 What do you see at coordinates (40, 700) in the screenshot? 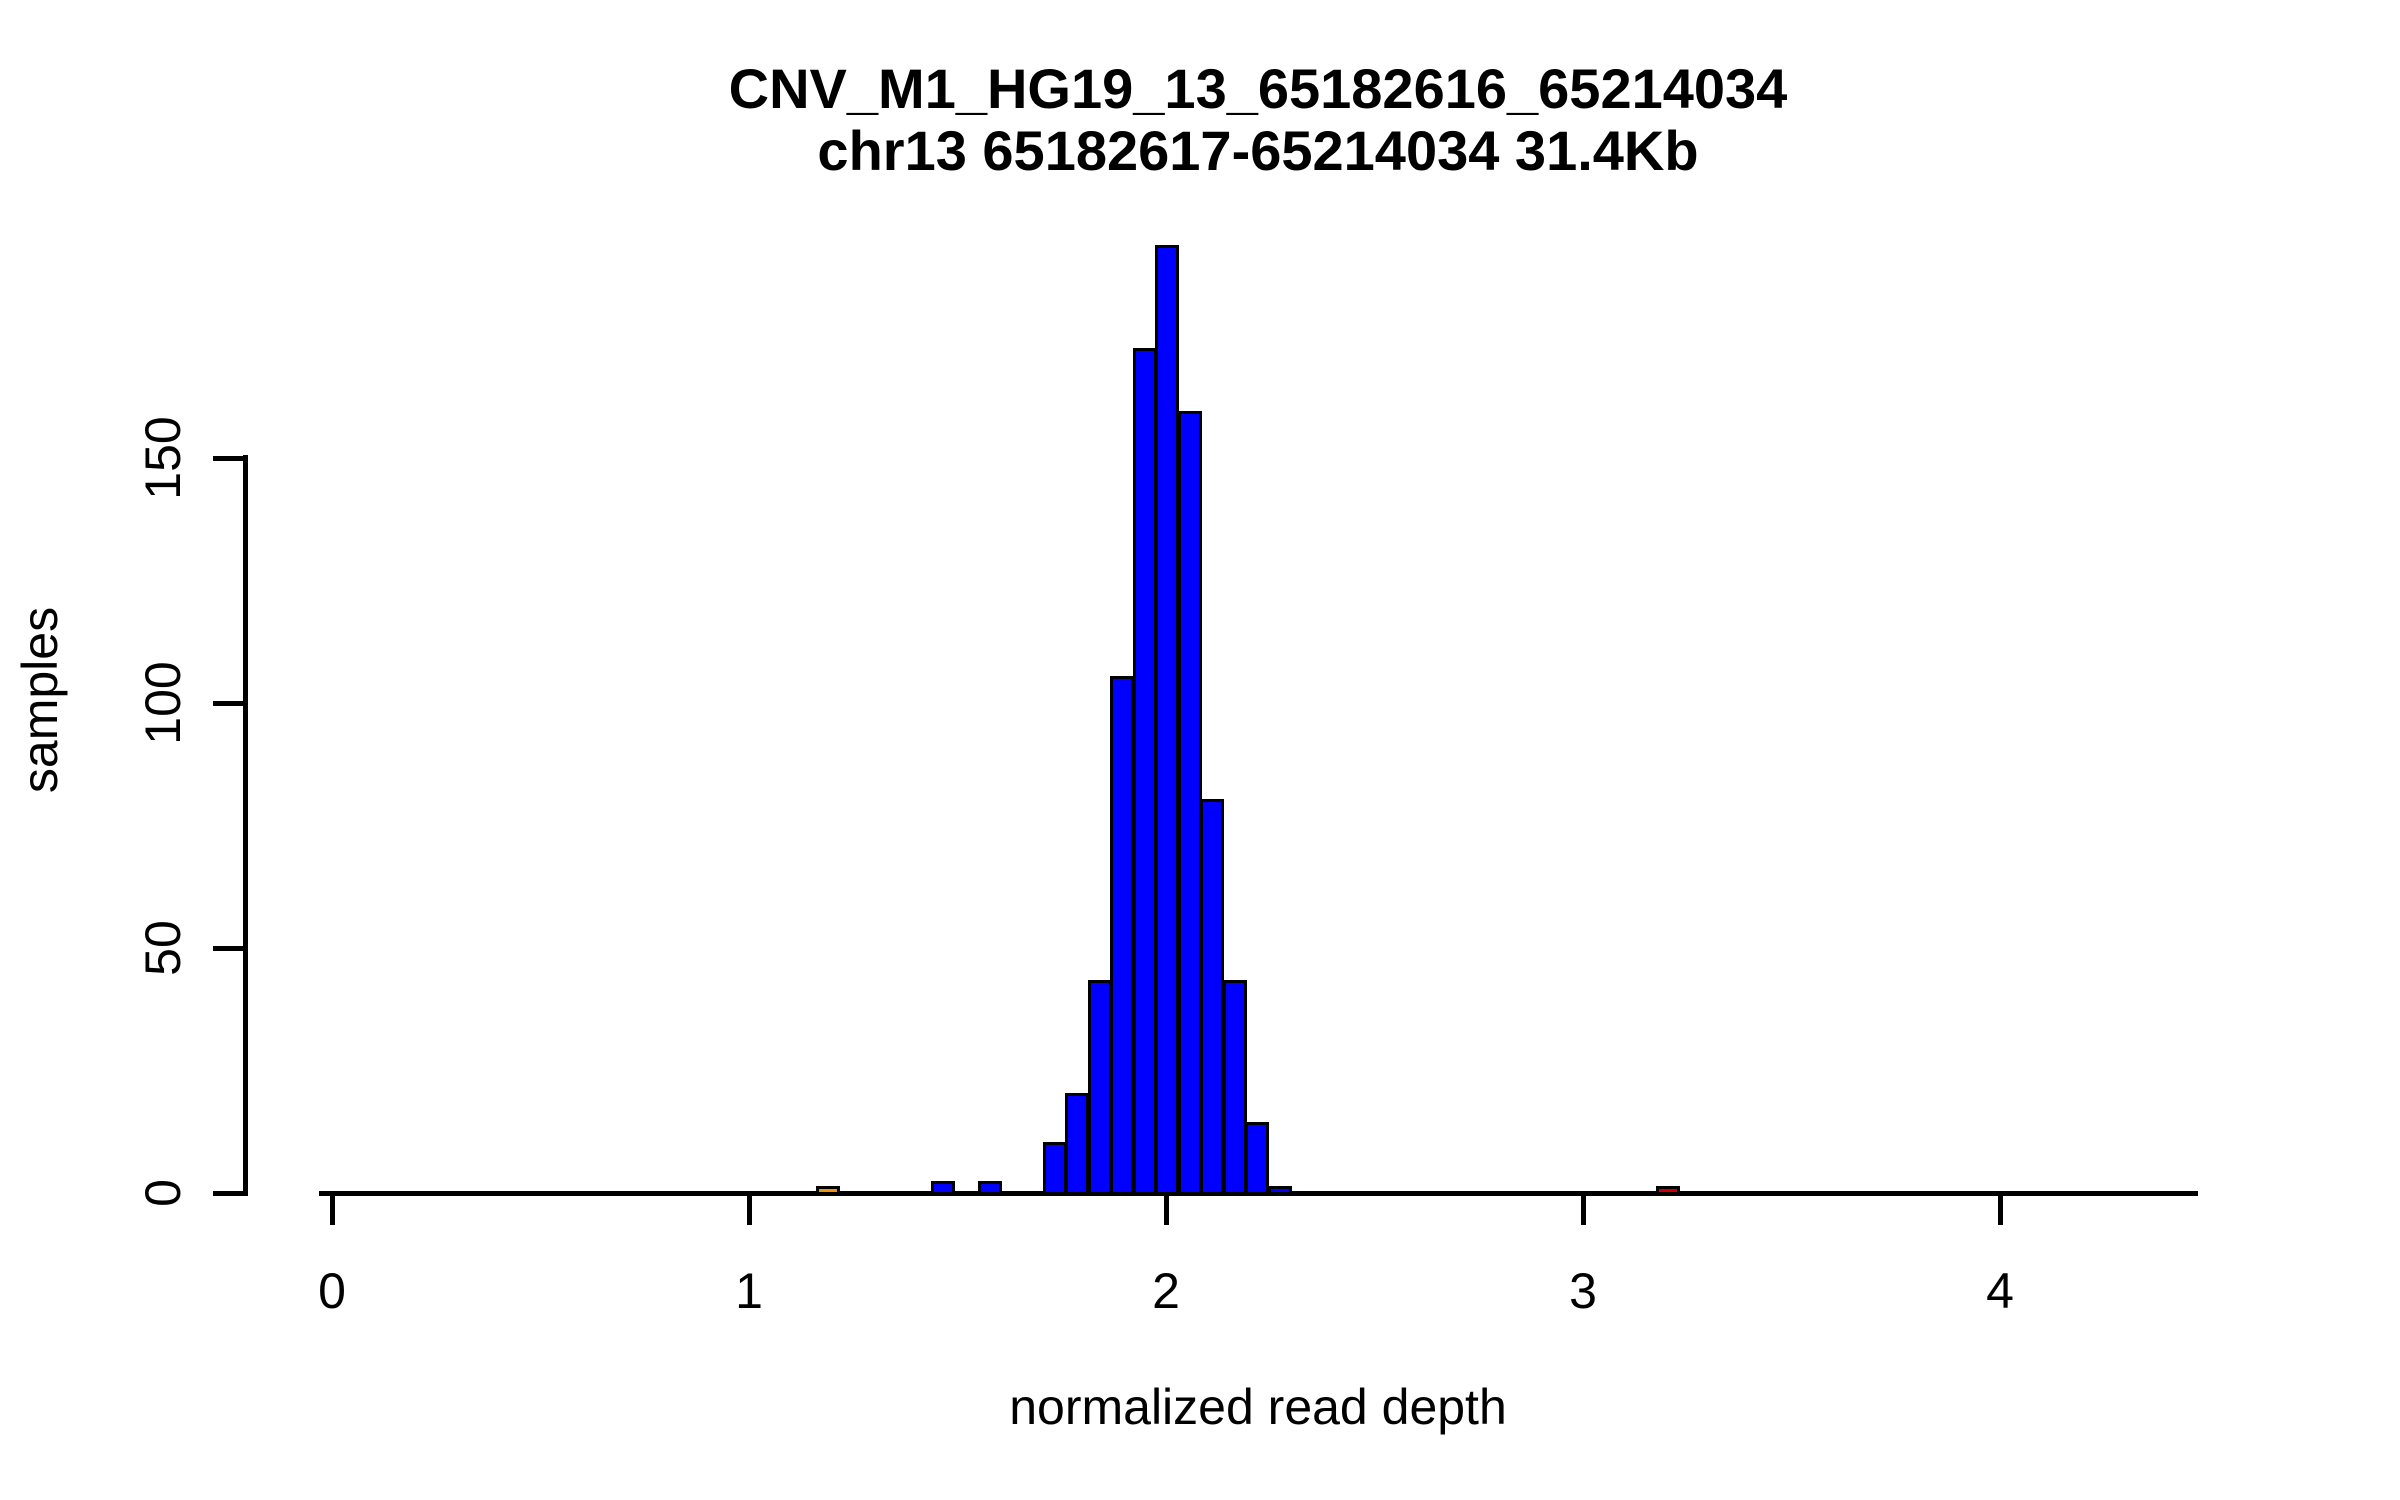
I see `y-axis-label: samples` at bounding box center [40, 700].